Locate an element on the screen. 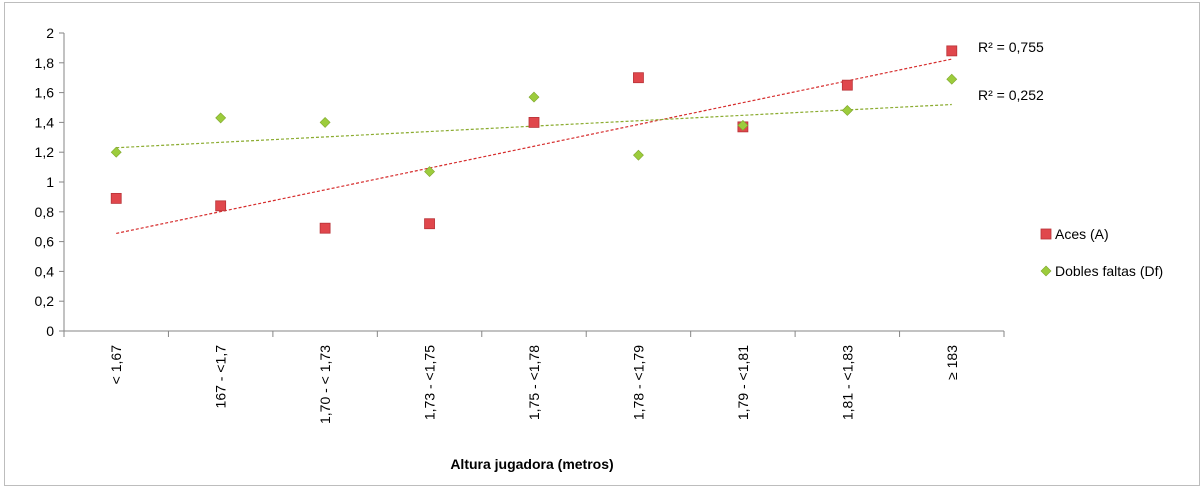  x-tick-label: 1,79 - <1,81 is located at coordinates (743, 382).